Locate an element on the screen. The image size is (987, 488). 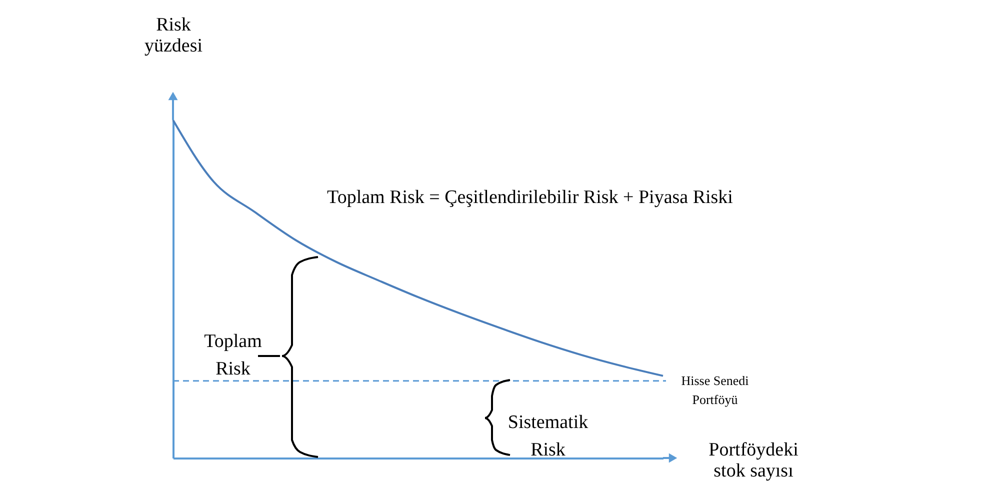
annotation: Toplam Risk = Çeşitlendirilebilir Risk + Piyasa Riski is located at coordinates (530, 197).